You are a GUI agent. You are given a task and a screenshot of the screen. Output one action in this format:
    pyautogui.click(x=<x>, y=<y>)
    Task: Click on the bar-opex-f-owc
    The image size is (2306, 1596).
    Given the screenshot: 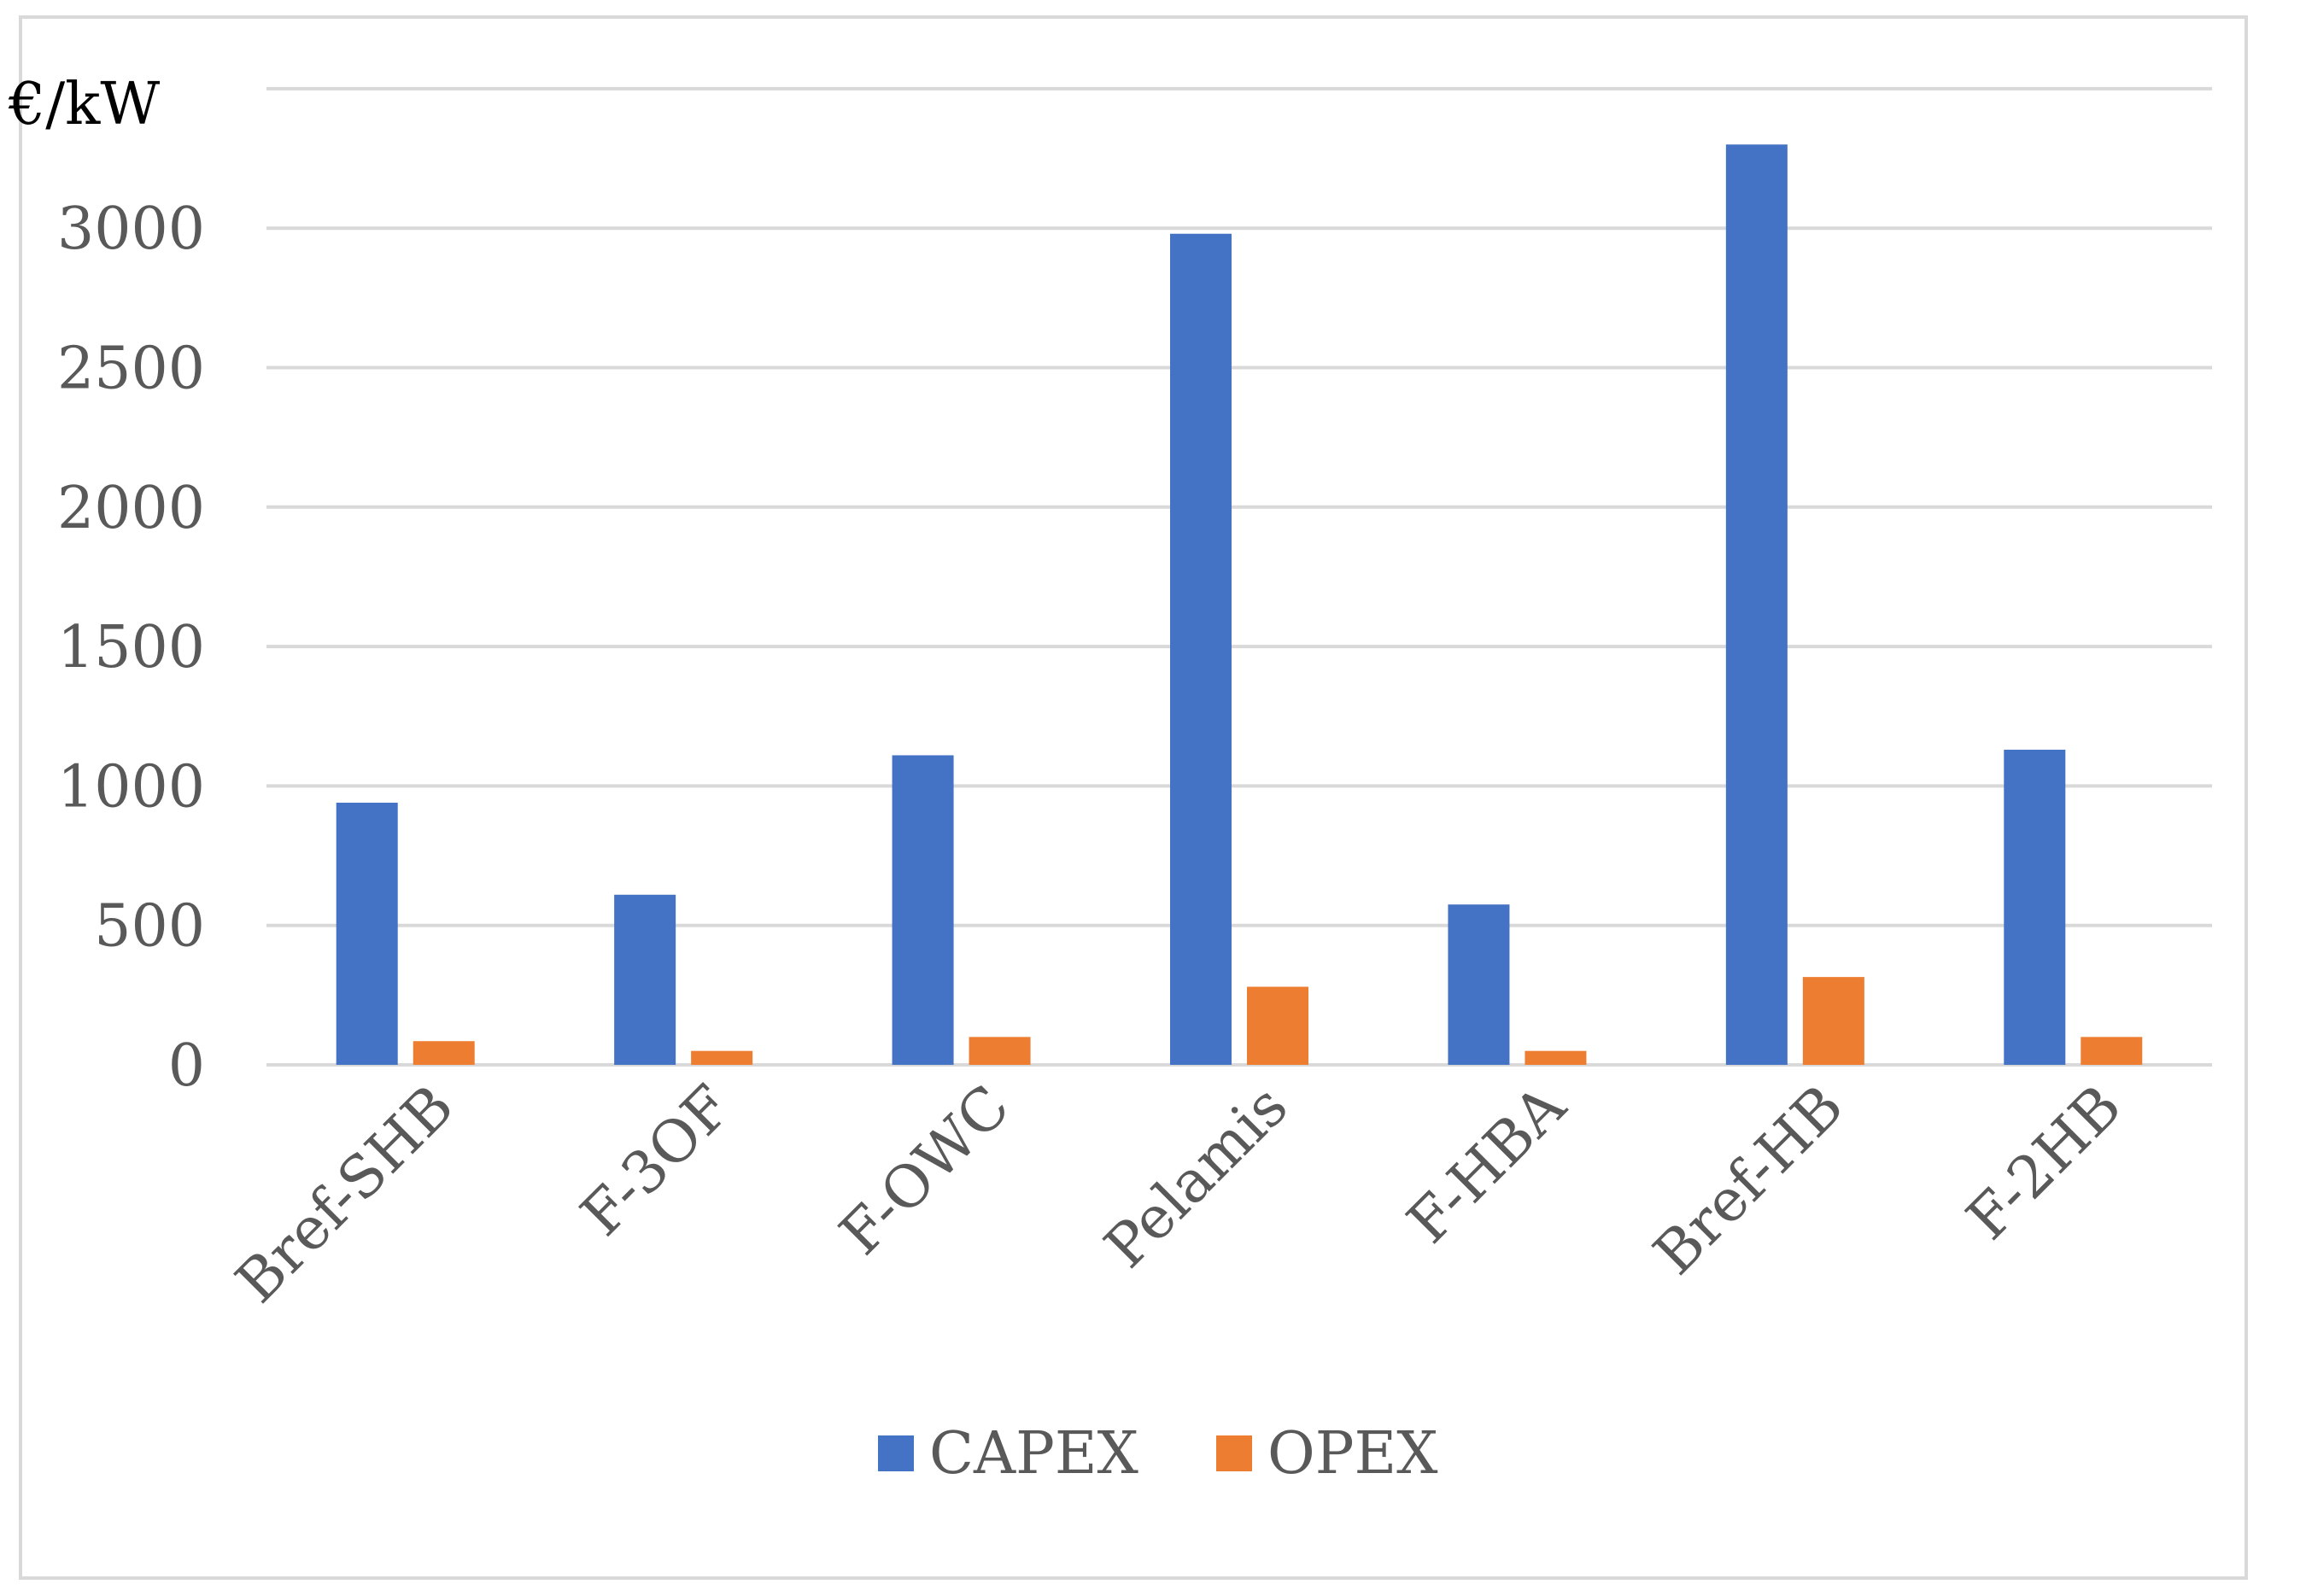 What is the action you would take?
    pyautogui.click(x=1000, y=1051)
    